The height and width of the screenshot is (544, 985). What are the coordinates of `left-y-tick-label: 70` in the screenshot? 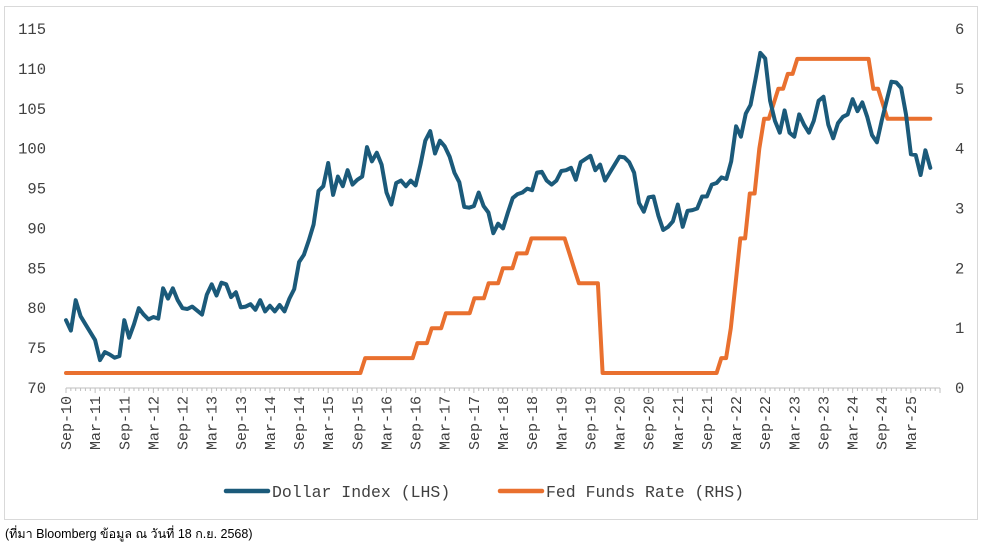 It's located at (36, 389).